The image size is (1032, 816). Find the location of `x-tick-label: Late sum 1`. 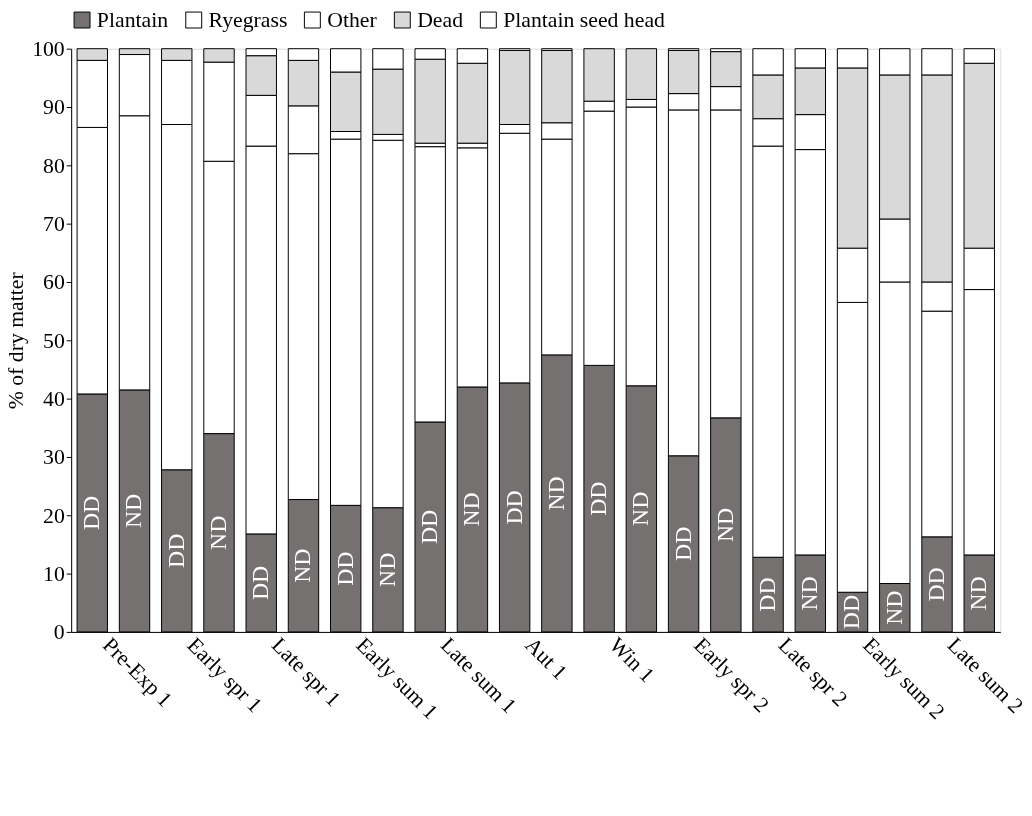

x-tick-label: Late sum 1 is located at coordinates (478, 675).